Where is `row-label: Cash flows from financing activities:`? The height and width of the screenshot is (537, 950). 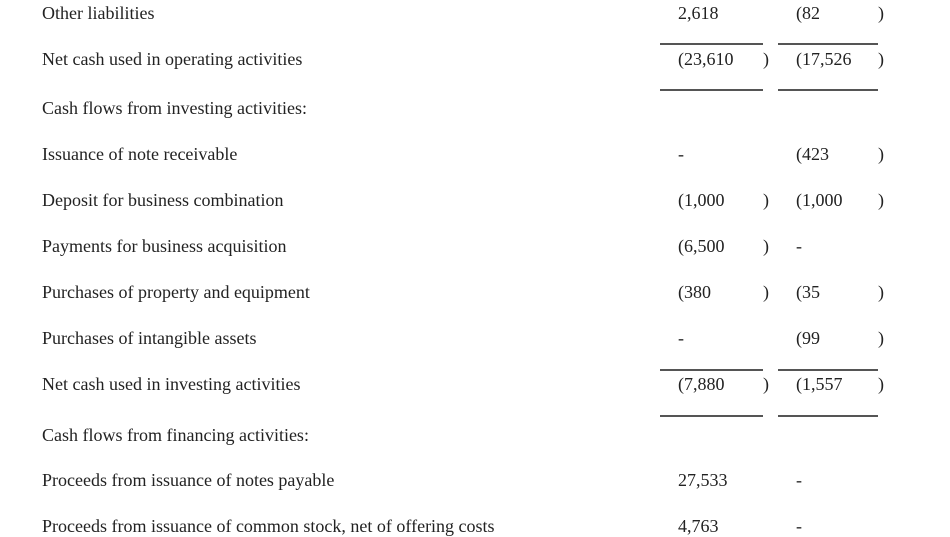
row-label: Cash flows from financing activities: is located at coordinates (175, 435).